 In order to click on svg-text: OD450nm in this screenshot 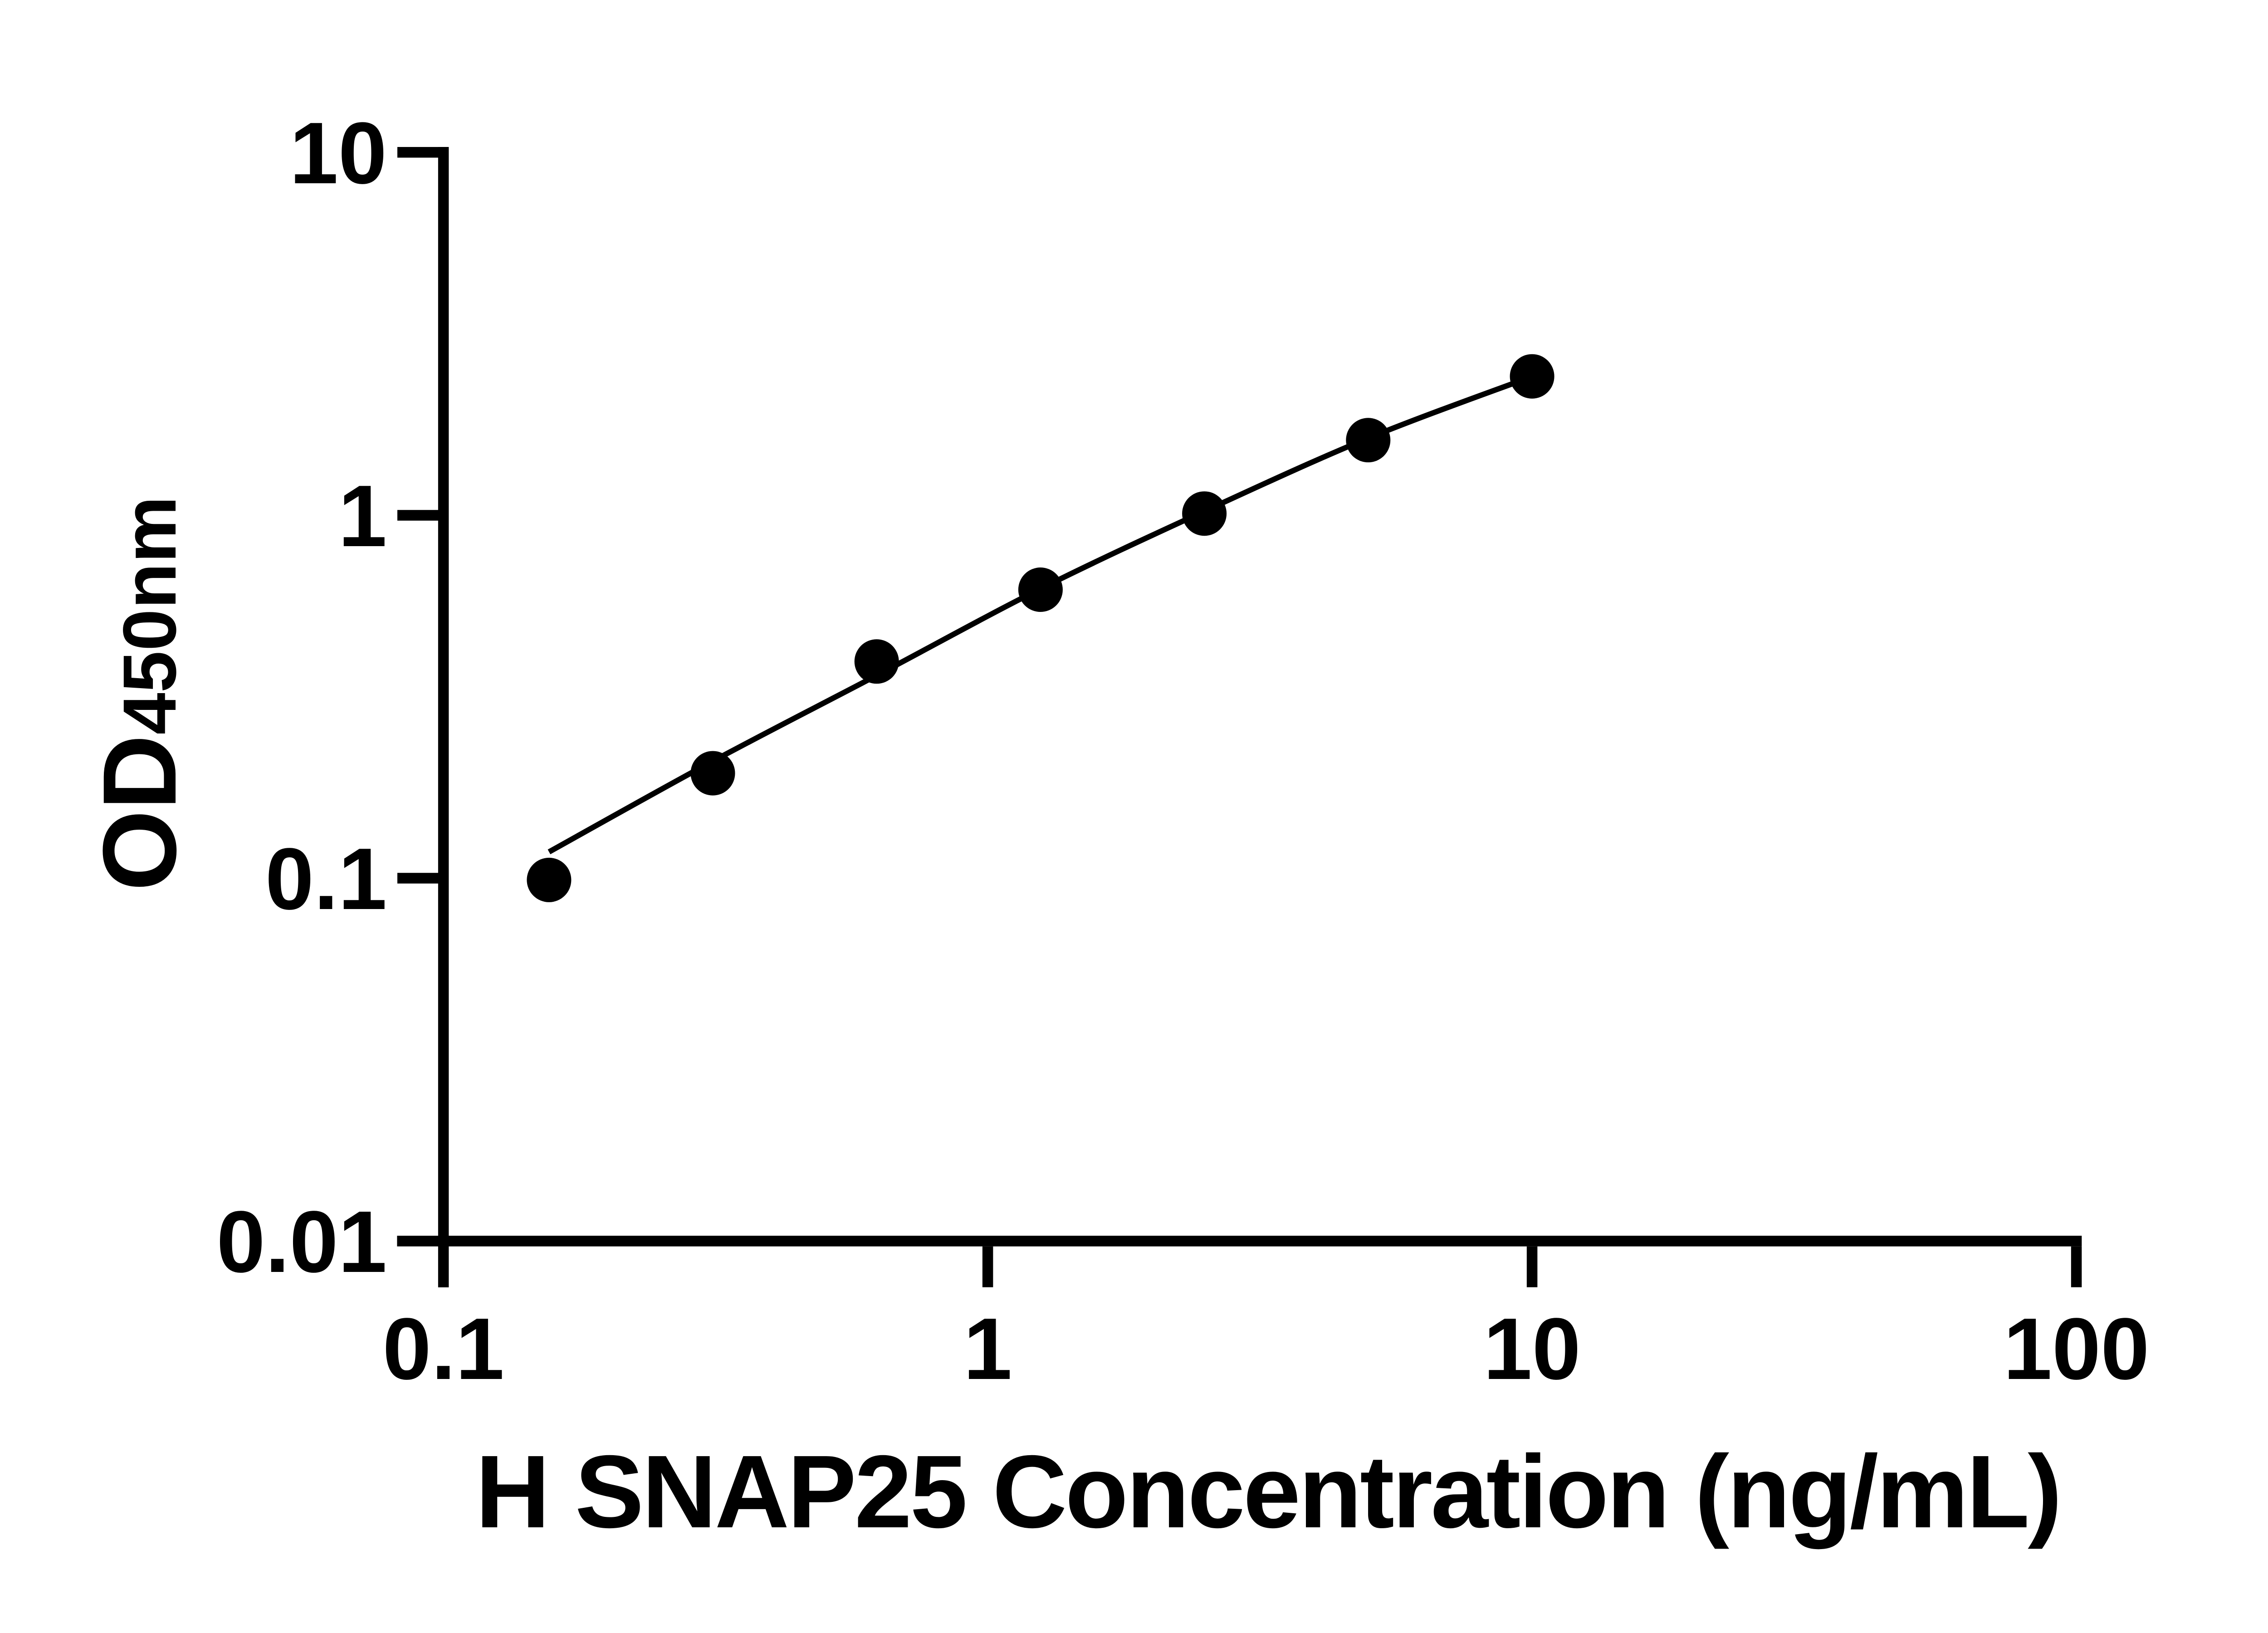, I will do `click(140, 693)`.